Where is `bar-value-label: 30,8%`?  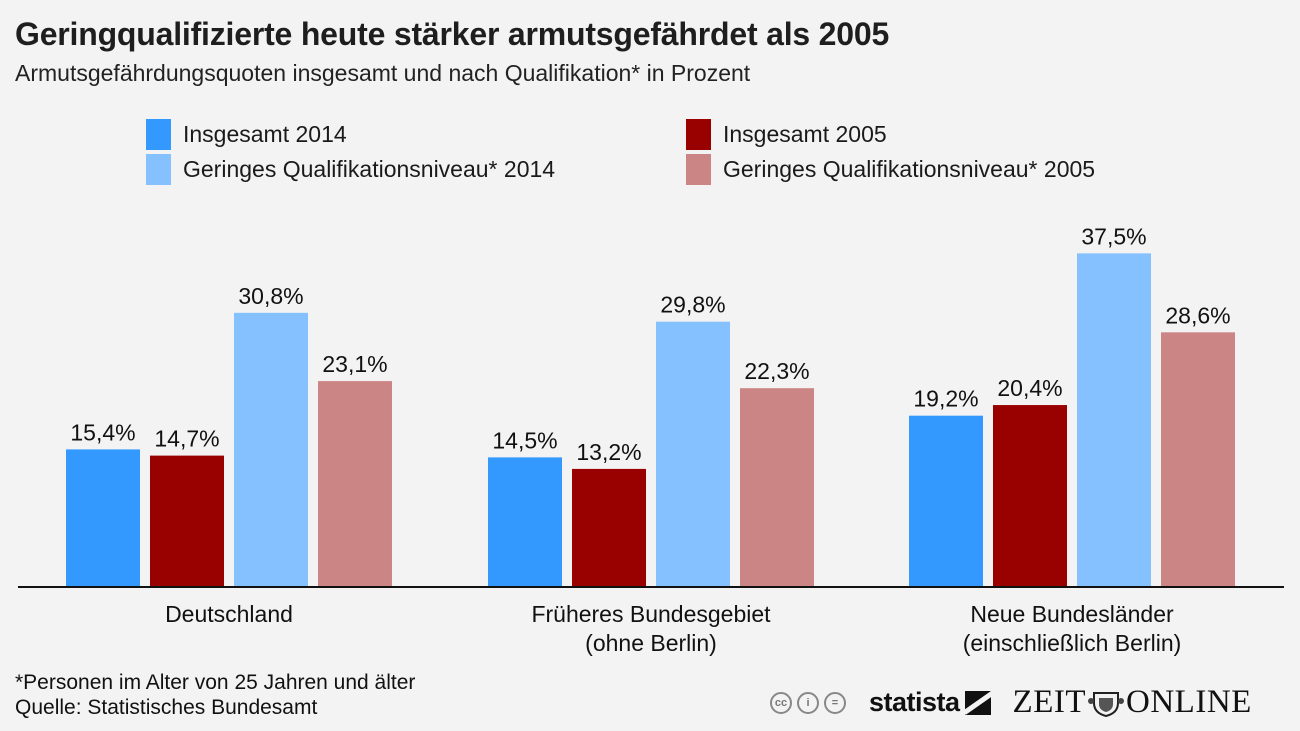 bar-value-label: 30,8% is located at coordinates (270, 296).